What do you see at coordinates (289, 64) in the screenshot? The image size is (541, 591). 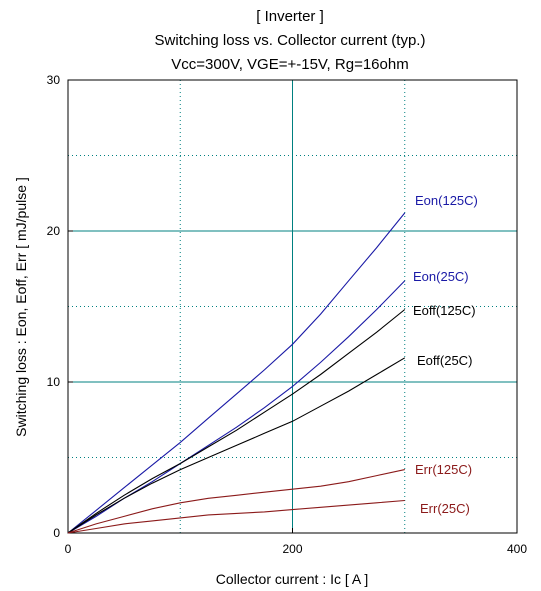 I see `title-line-3: Vcc=300V, VGE=+-15V, Rg=16ohm` at bounding box center [289, 64].